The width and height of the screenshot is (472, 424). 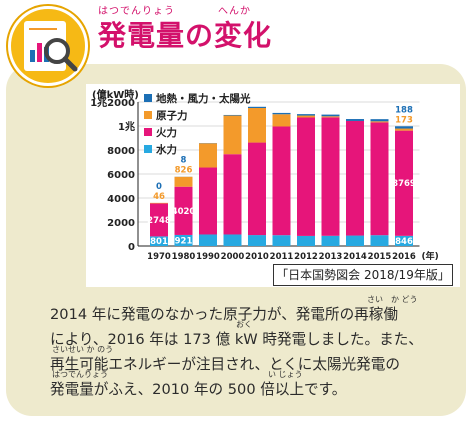 I want to click on data-label: 801, so click(x=159, y=242).